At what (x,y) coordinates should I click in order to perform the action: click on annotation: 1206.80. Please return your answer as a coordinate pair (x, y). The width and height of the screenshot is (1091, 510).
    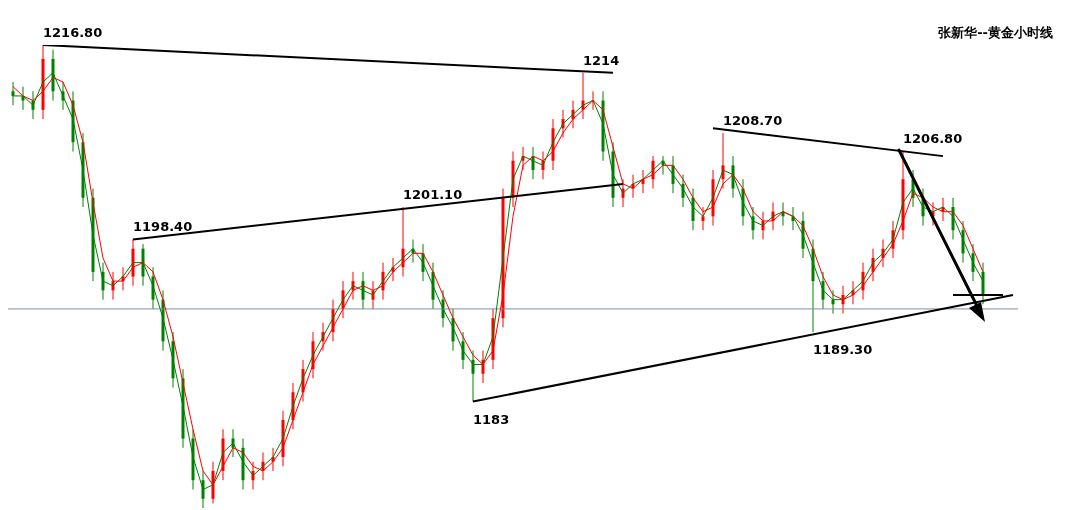
    Looking at the image, I should click on (933, 139).